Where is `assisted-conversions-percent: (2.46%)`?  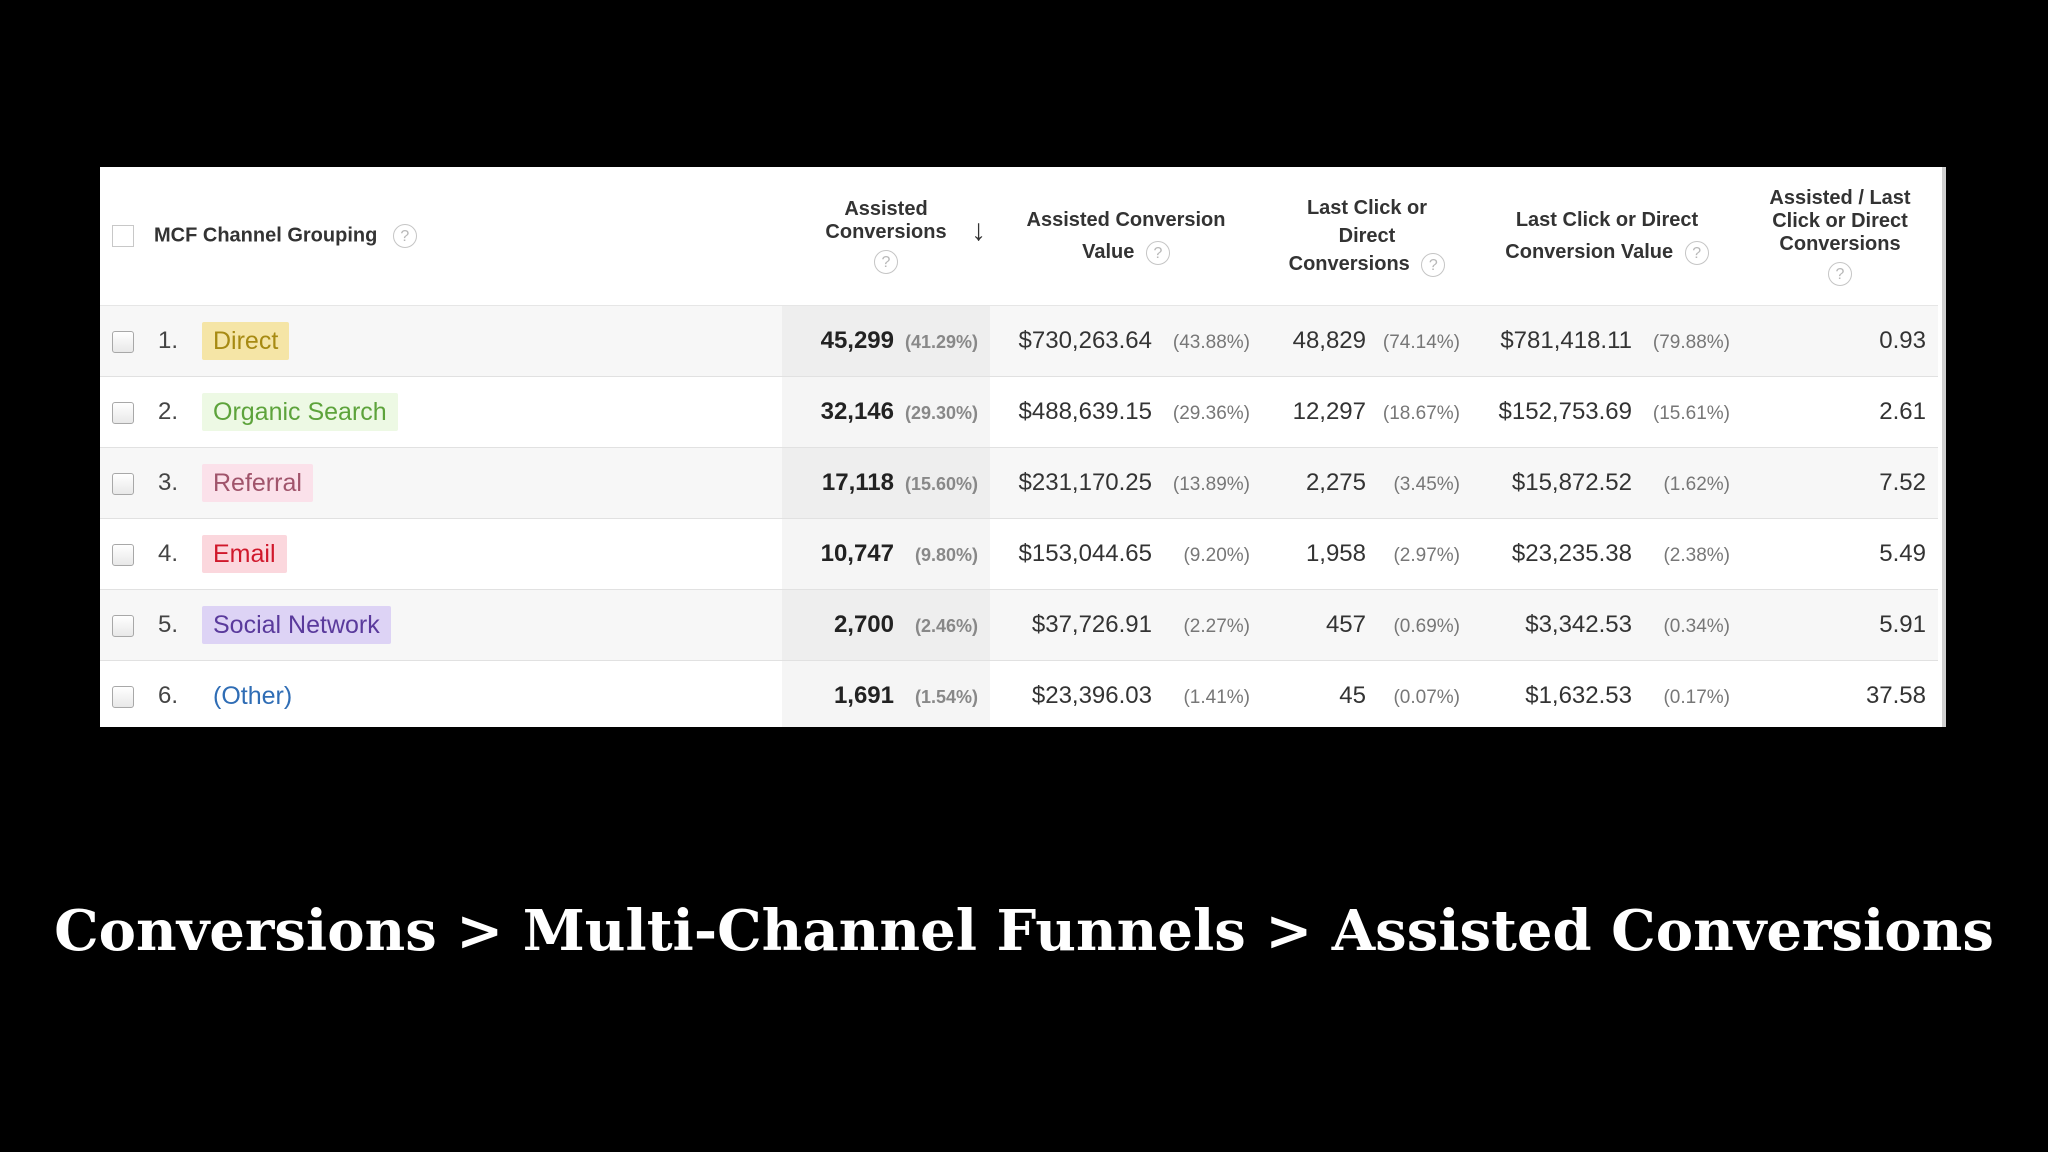 assisted-conversions-percent: (2.46%) is located at coordinates (946, 626).